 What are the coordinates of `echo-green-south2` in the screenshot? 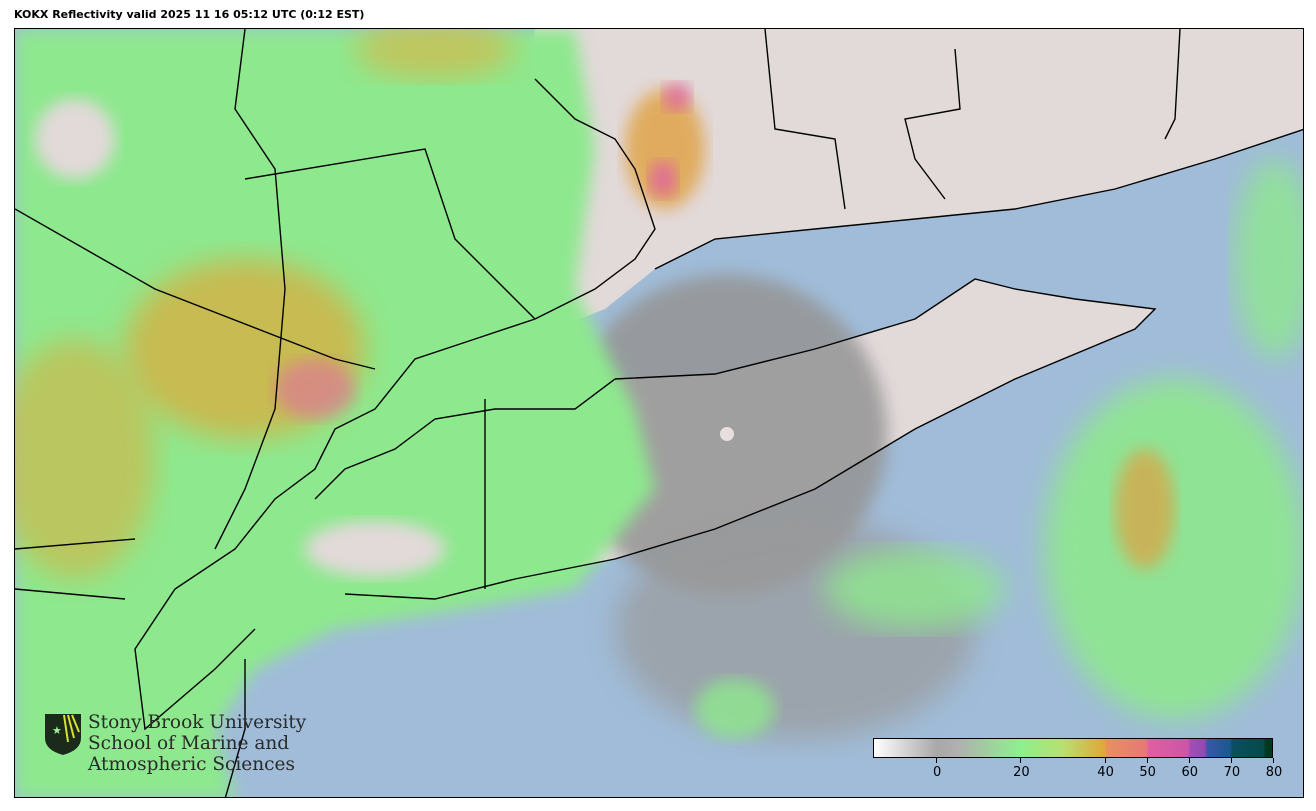 It's located at (735, 709).